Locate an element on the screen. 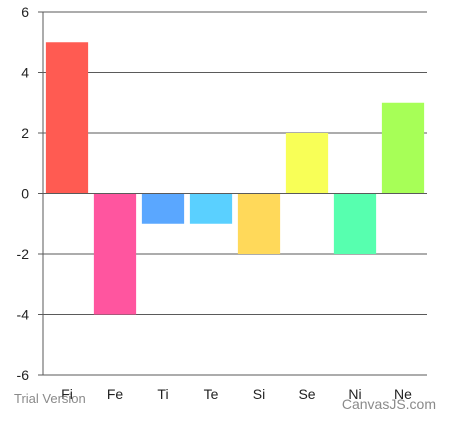 This screenshot has width=450, height=430. bar-te is located at coordinates (211, 208).